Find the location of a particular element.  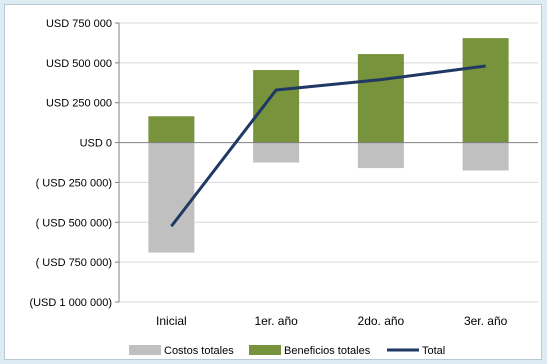

y-tick-label: ( USD 250 000) is located at coordinates (74, 183).